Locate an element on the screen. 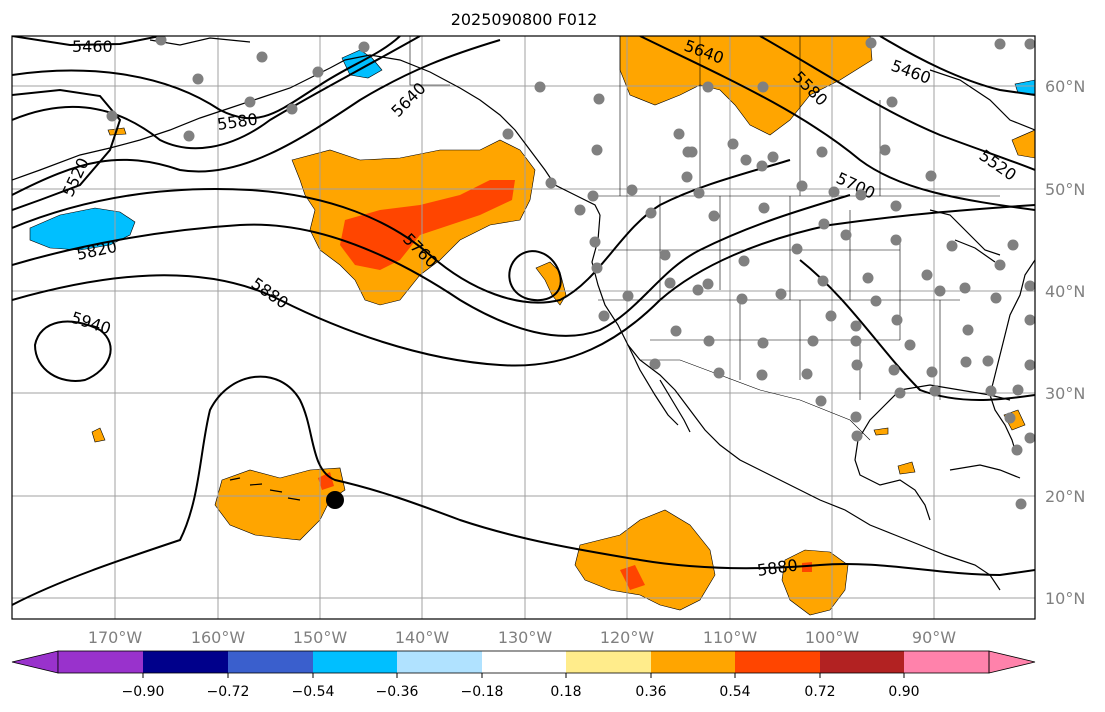  anomaly-region-hawaii is located at coordinates (280, 504).